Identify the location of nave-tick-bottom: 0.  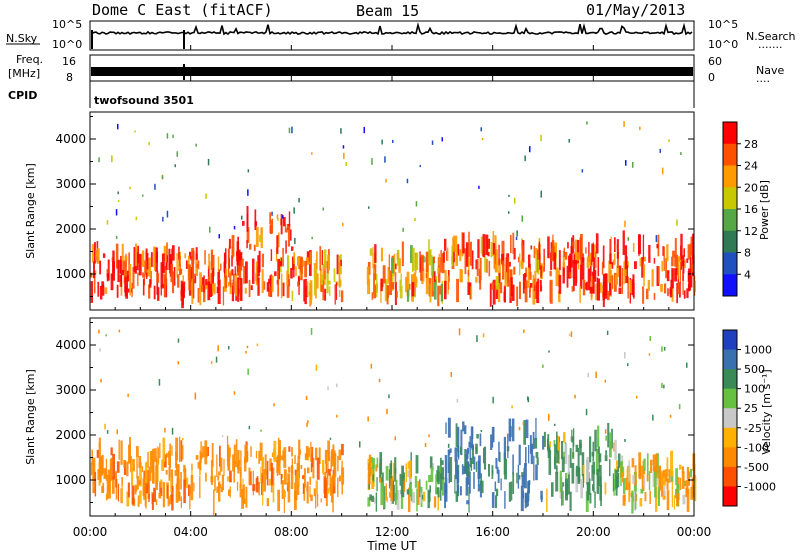
(711, 77).